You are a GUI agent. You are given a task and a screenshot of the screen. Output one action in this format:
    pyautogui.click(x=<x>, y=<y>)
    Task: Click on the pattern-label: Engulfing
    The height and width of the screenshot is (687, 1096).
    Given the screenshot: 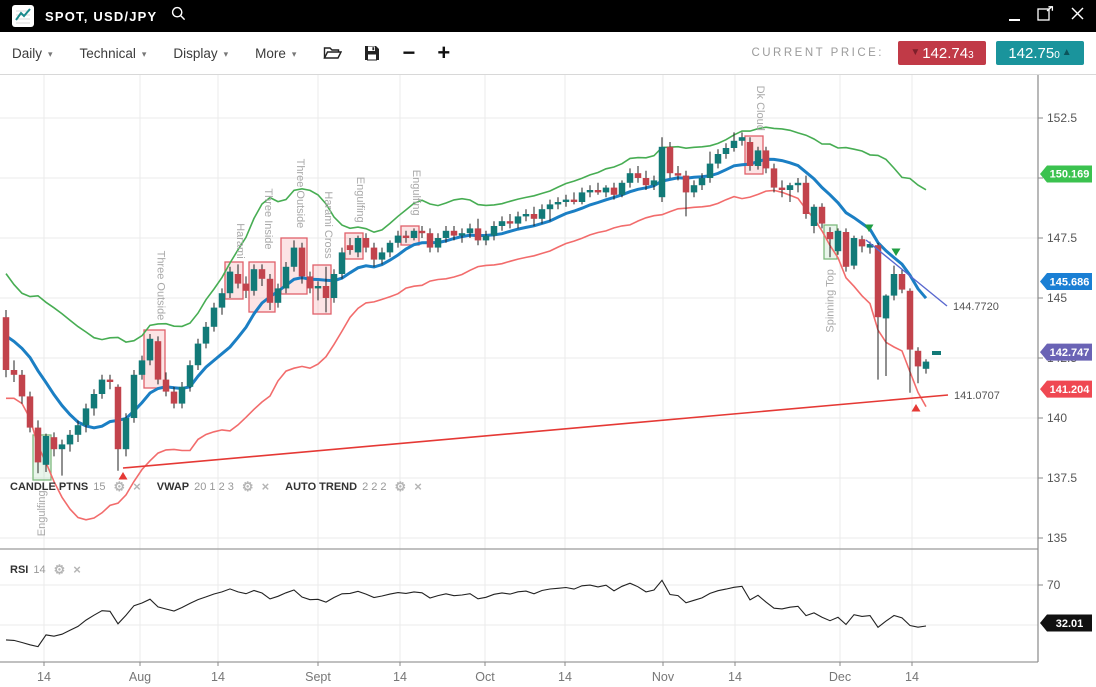 What is the action you would take?
    pyautogui.click(x=42, y=513)
    